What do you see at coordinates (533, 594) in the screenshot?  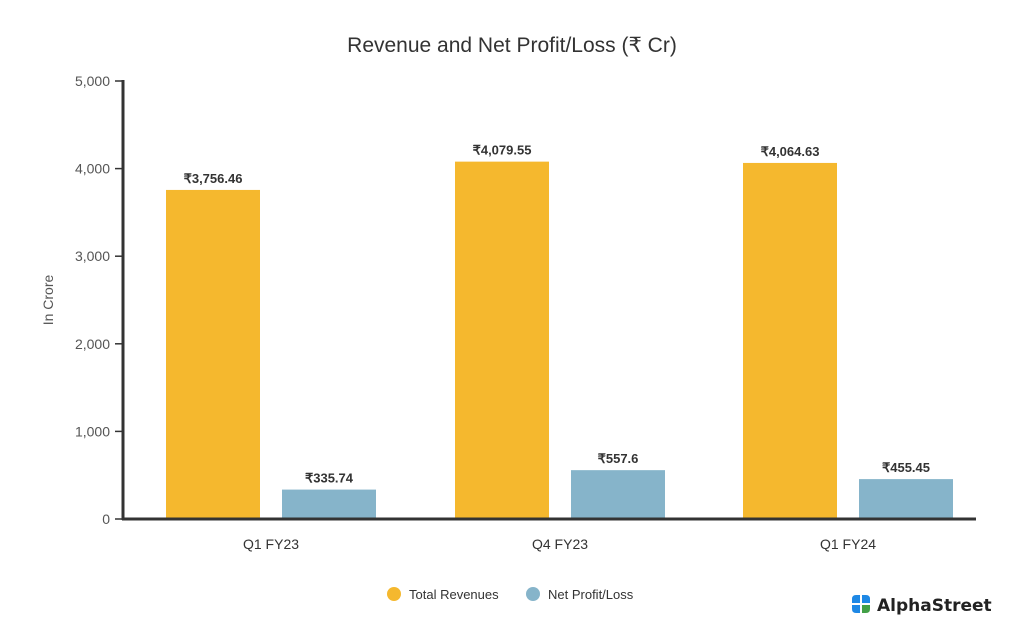 I see `legend-swatch-net-profit-loss` at bounding box center [533, 594].